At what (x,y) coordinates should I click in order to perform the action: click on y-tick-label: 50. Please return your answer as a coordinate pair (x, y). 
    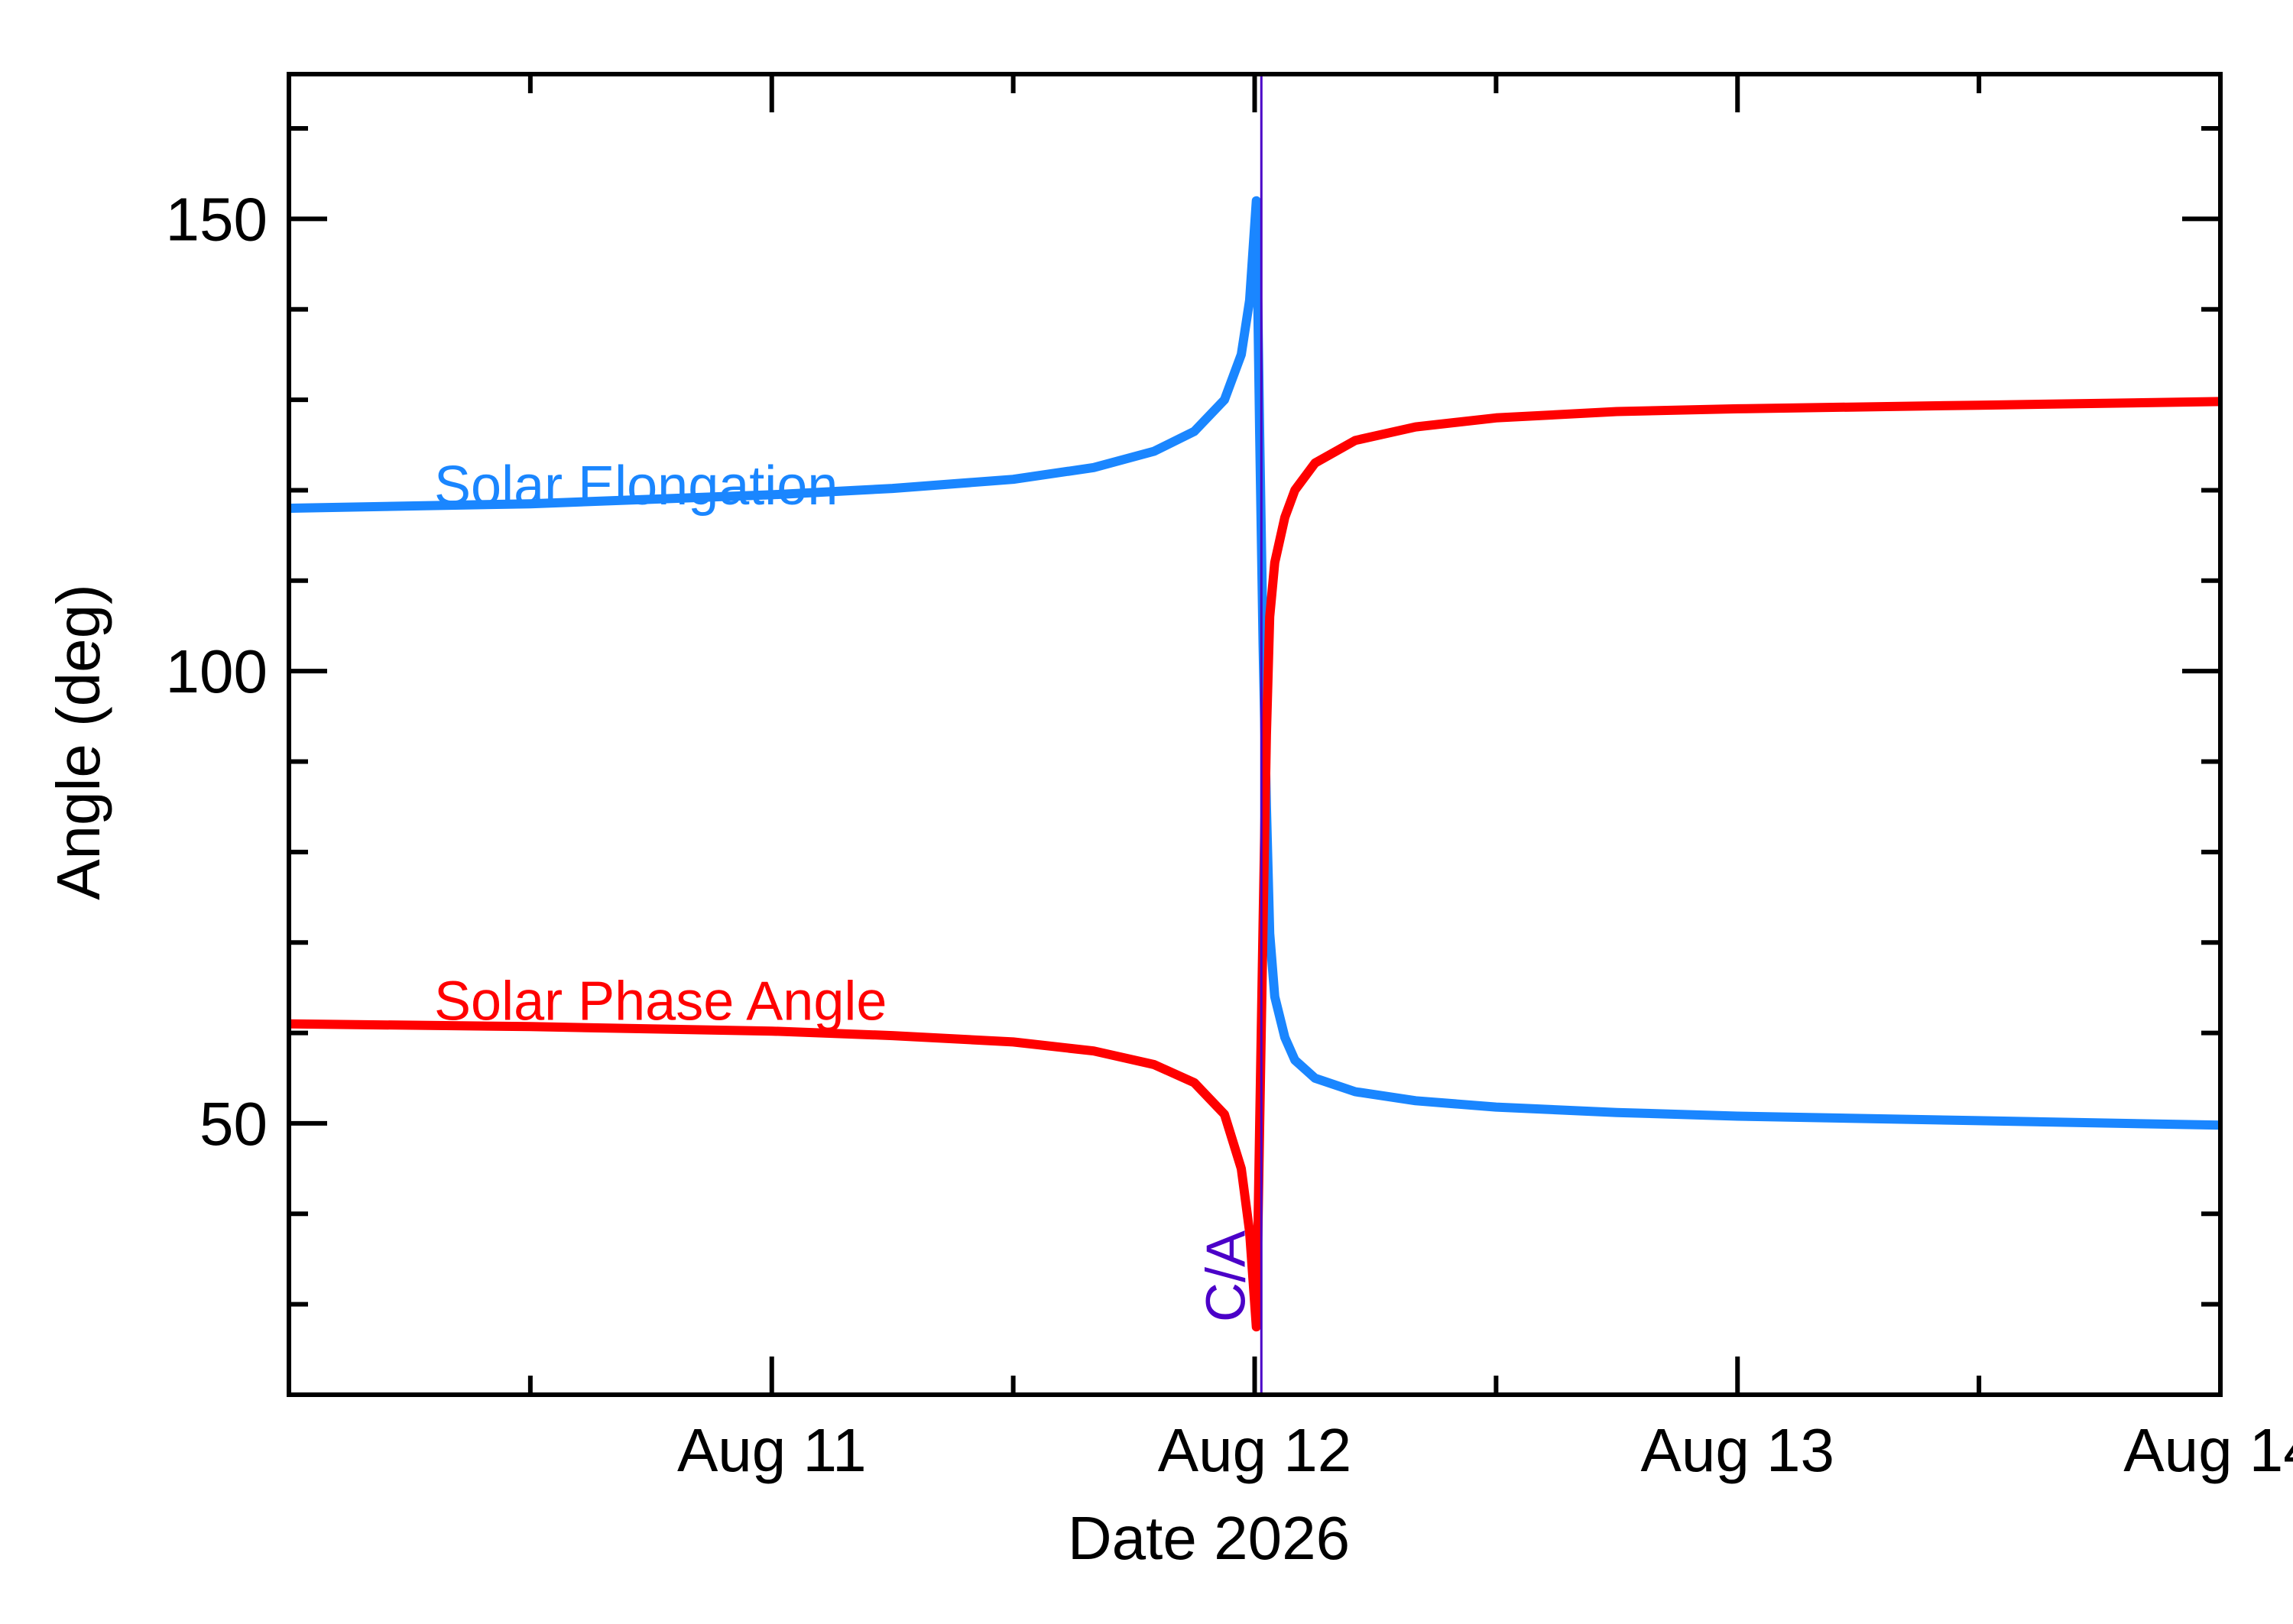
    Looking at the image, I should click on (233, 1124).